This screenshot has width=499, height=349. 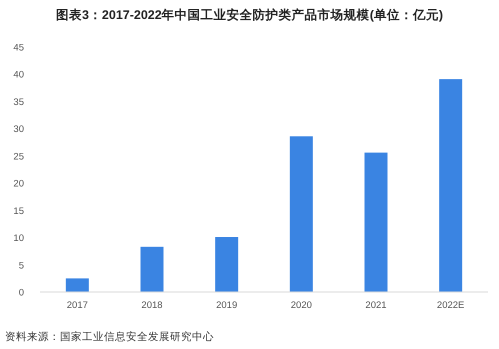 I want to click on ytick: 15, so click(x=18, y=211).